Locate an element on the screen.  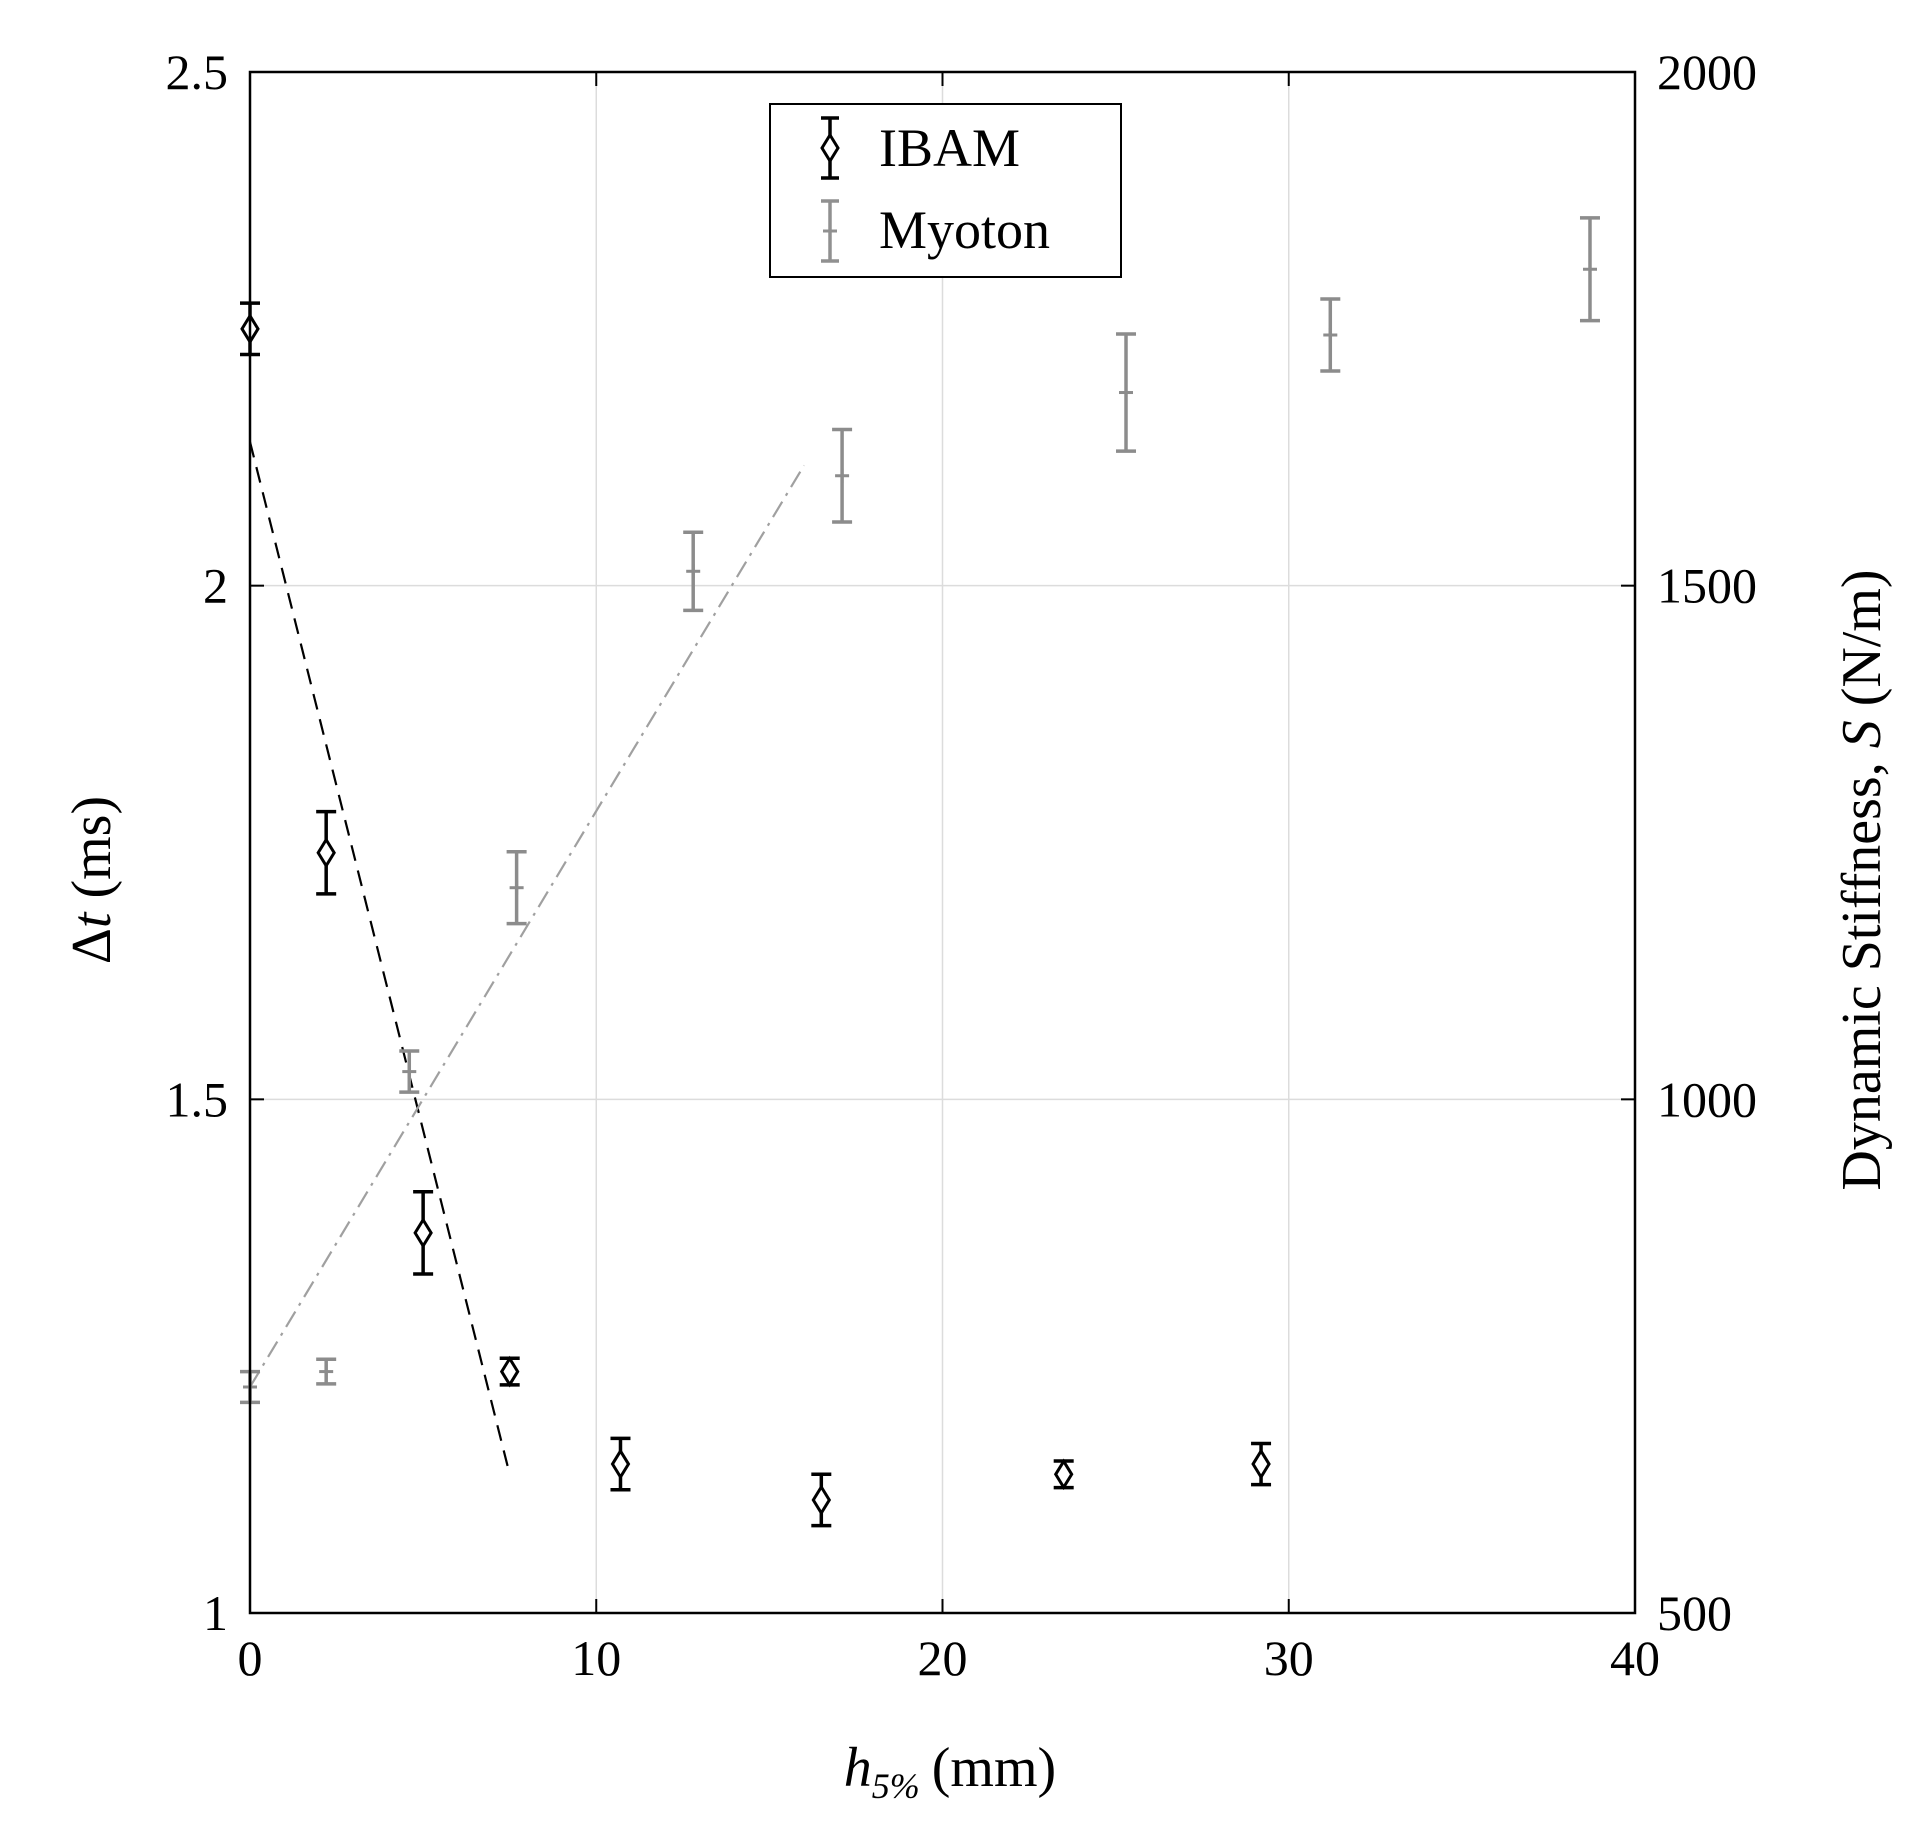
y-right-tick-label: 1000 is located at coordinates (1707, 1099).